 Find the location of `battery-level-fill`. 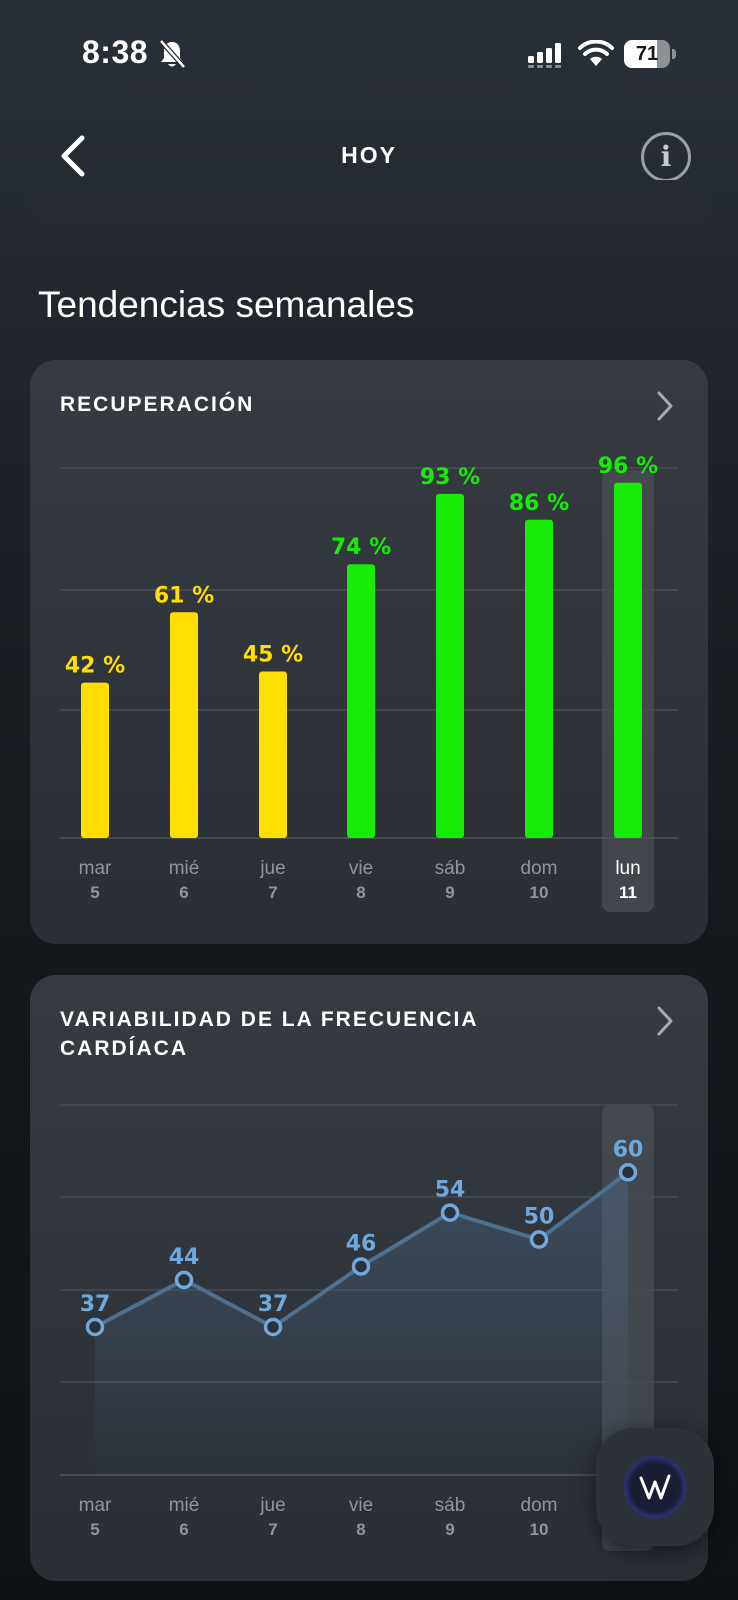

battery-level-fill is located at coordinates (640, 54).